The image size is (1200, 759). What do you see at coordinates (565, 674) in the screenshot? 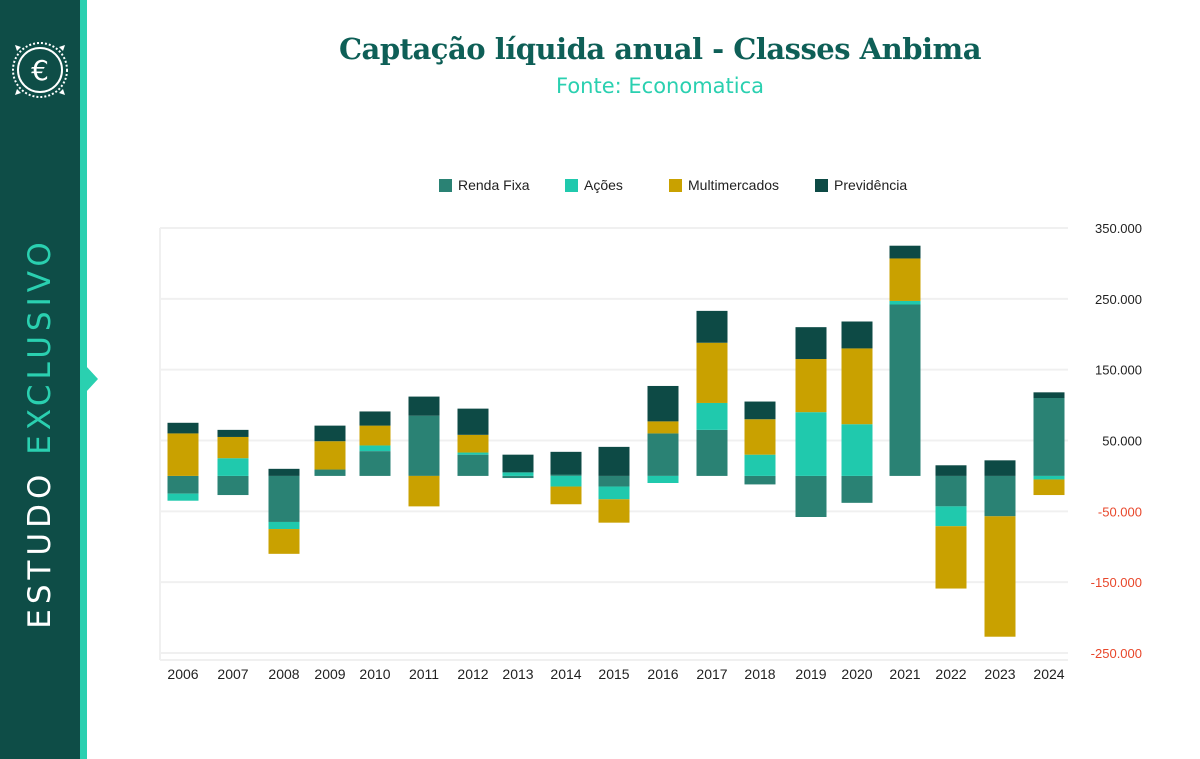
I see `x-tick-label: 2014` at bounding box center [565, 674].